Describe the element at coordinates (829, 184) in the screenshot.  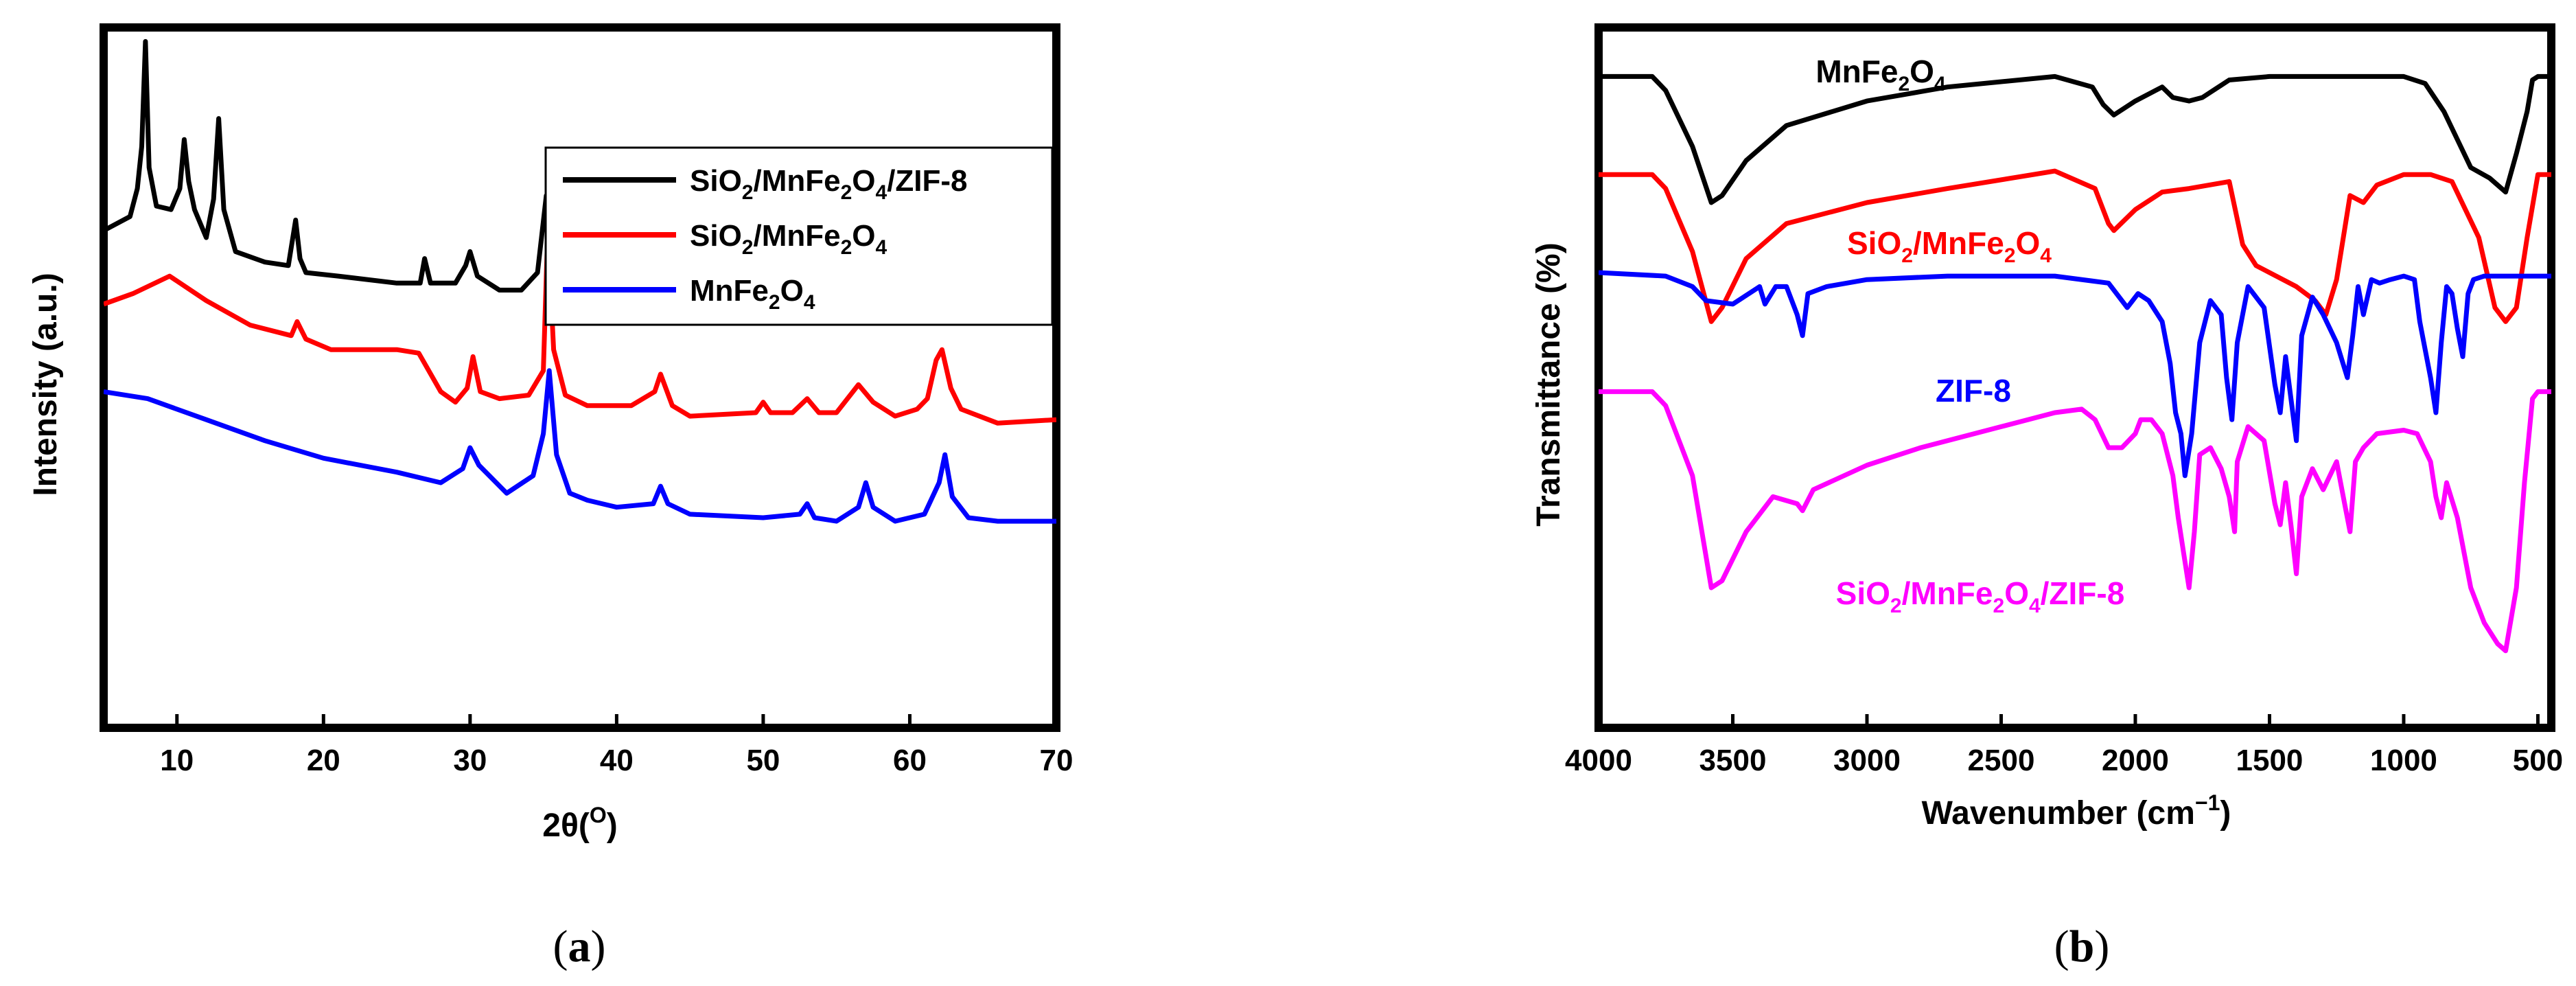
I see `legend-label-sio2-mnfe2o4-zif-8: SiO2/MnFe2O4/ZIF-8` at that location.